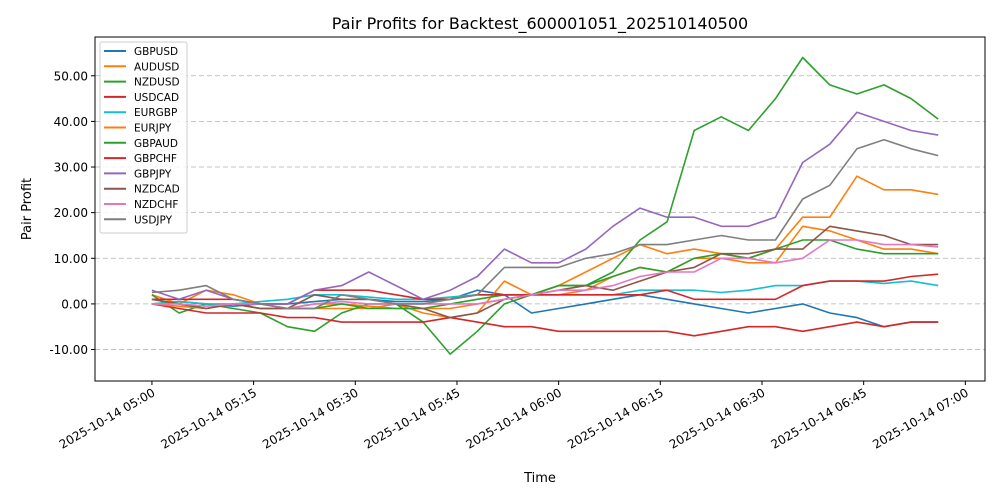 The height and width of the screenshot is (504, 1000). What do you see at coordinates (539, 478) in the screenshot?
I see `x-axis-label: Time` at bounding box center [539, 478].